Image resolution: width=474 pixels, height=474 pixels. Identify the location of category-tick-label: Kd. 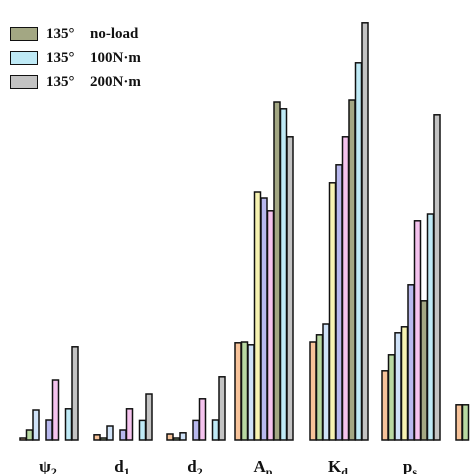
(338, 465).